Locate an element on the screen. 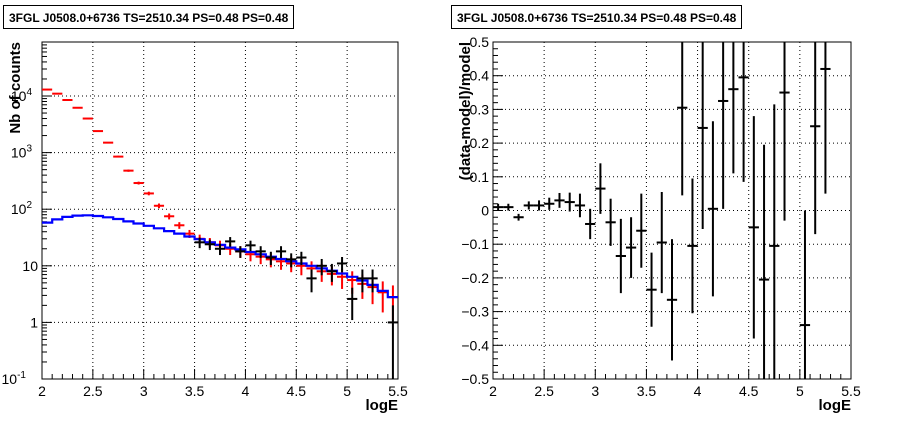 The height and width of the screenshot is (421, 898). left-x-tick-label: 3.5 is located at coordinates (195, 391).